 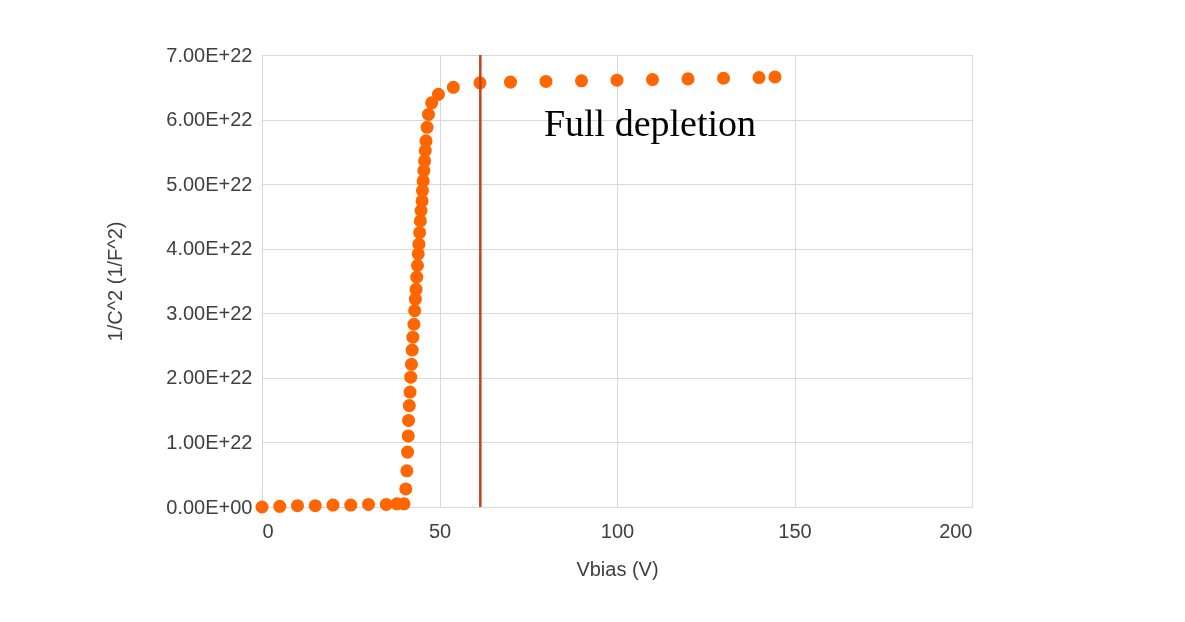 I want to click on y-tick-label: 7.00E+22, so click(x=209, y=54).